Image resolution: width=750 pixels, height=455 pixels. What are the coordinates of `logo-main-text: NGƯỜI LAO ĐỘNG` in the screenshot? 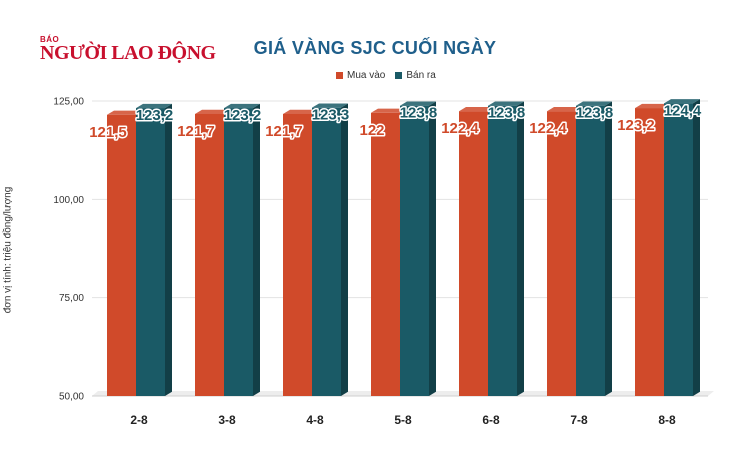 It's located at (128, 53).